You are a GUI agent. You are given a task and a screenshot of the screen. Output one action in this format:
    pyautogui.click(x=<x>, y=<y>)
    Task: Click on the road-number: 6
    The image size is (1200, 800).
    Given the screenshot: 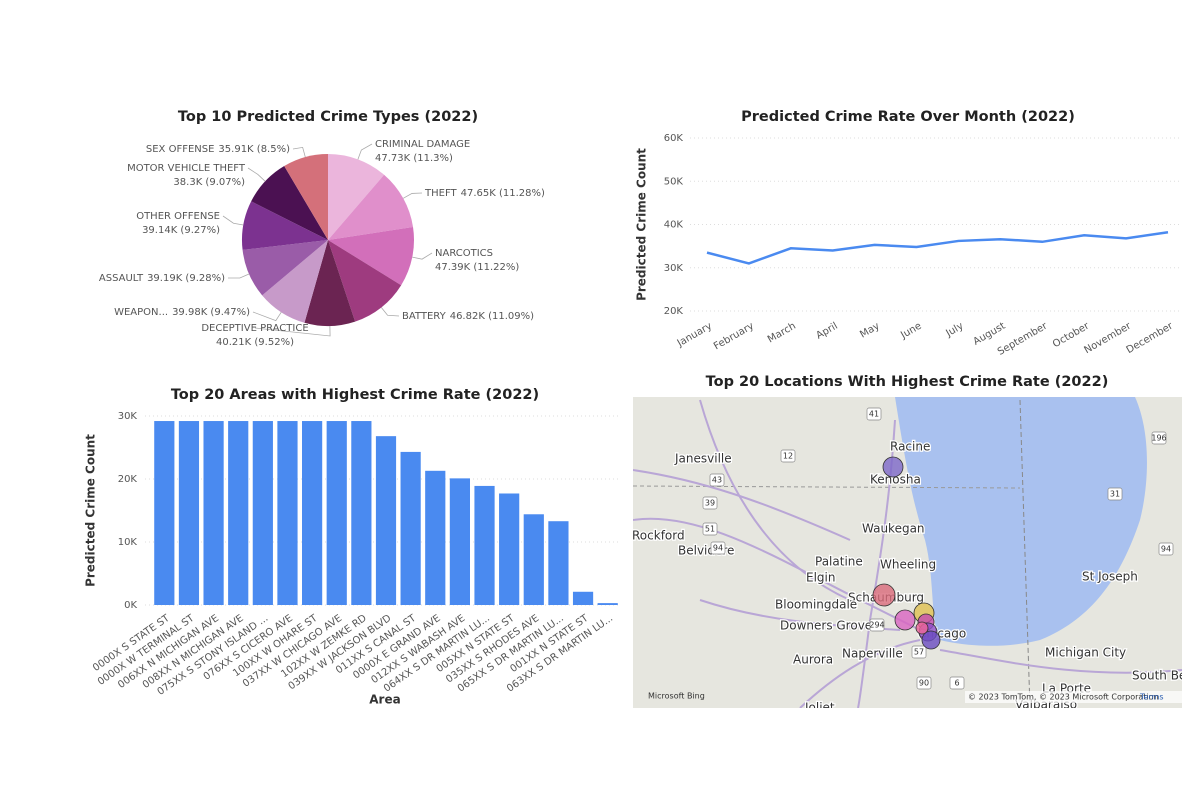 What is the action you would take?
    pyautogui.click(x=956, y=683)
    